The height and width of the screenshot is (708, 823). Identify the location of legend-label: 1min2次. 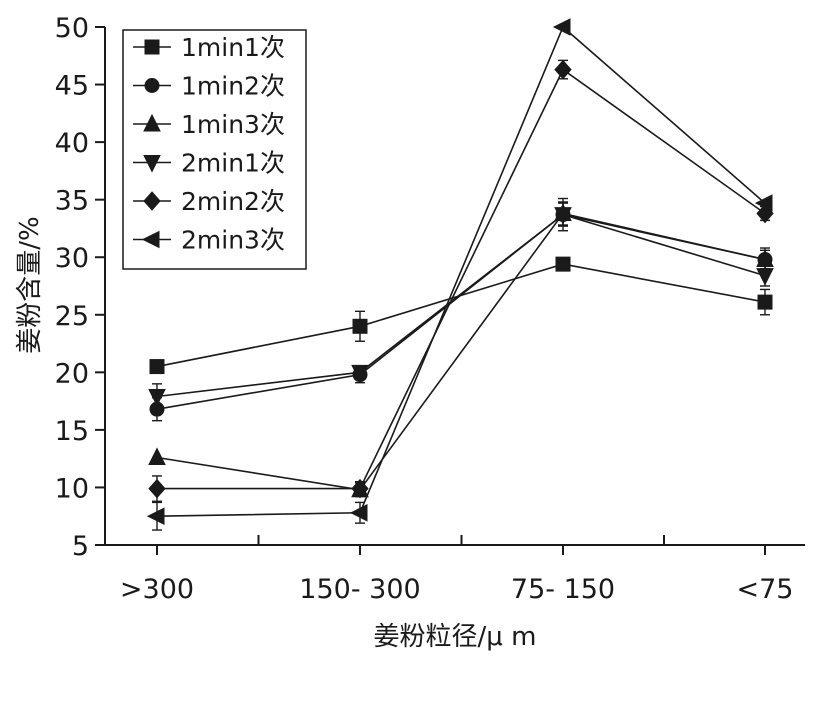
(233, 86).